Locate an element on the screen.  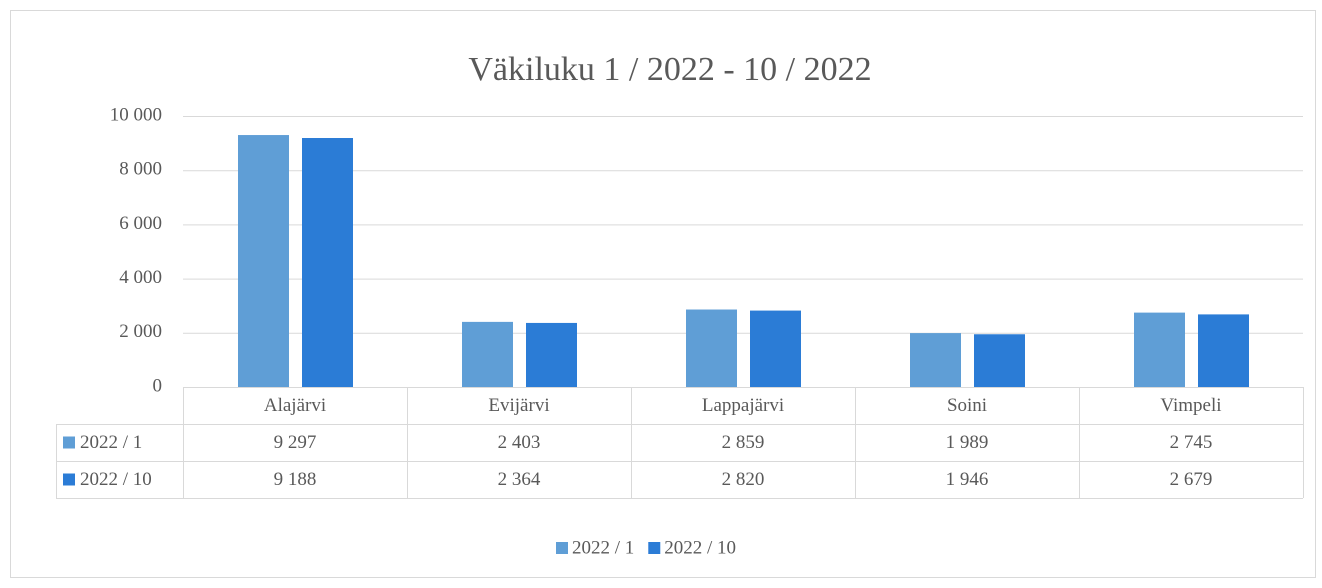
y-tick-label: 8 000 is located at coordinates (140, 169).